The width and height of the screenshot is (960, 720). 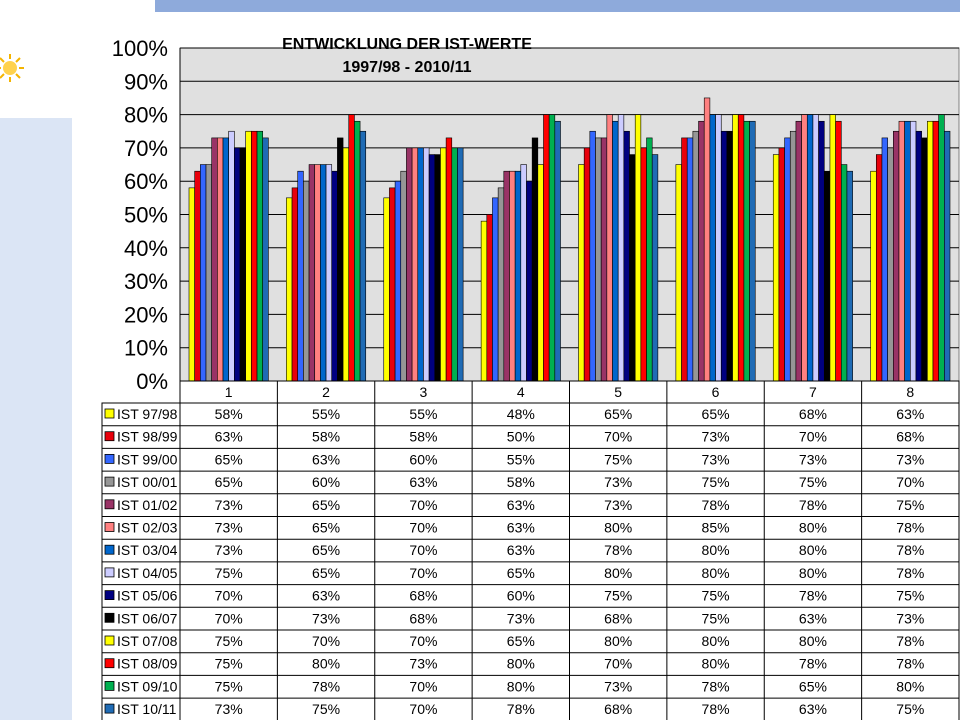 I want to click on y-axis-ticks: 0% 10% 20% 30% 40% 50% 60% 70% 80% 90% 100%, so click(x=140, y=215).